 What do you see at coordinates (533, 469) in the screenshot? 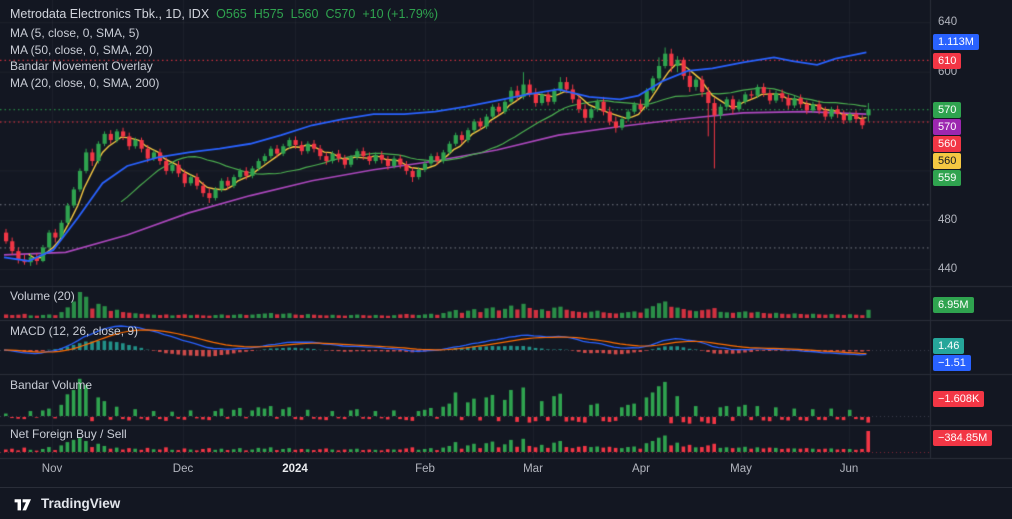
I see `time-axis-label: Mar` at bounding box center [533, 469].